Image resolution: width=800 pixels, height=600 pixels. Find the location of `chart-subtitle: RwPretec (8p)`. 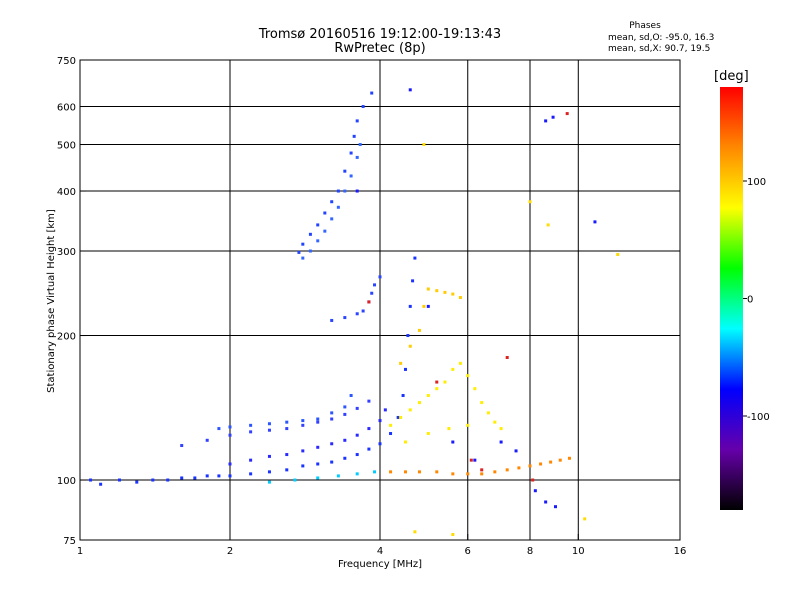

chart-subtitle: RwPretec (8p) is located at coordinates (380, 48).